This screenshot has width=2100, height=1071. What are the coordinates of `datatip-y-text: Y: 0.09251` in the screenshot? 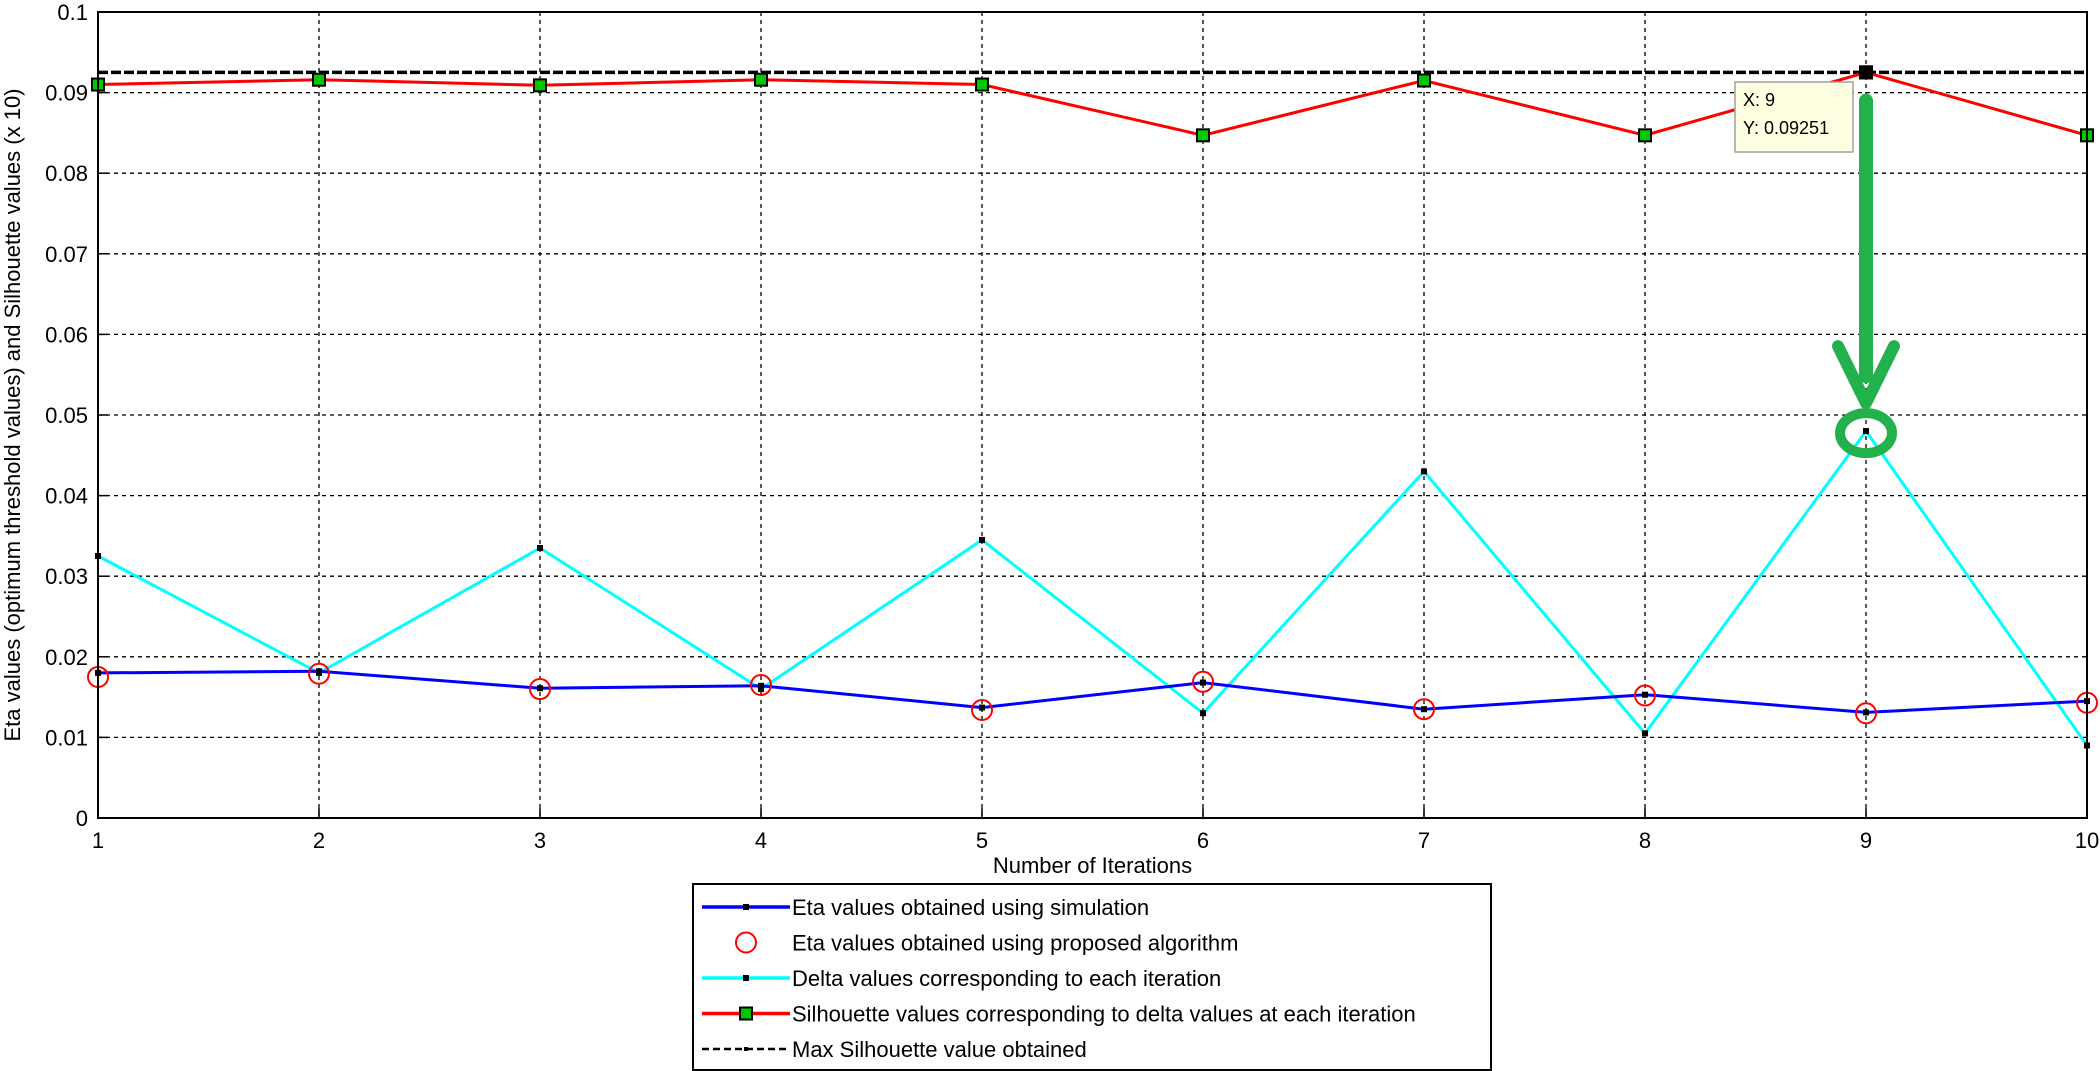 It's located at (1786, 128).